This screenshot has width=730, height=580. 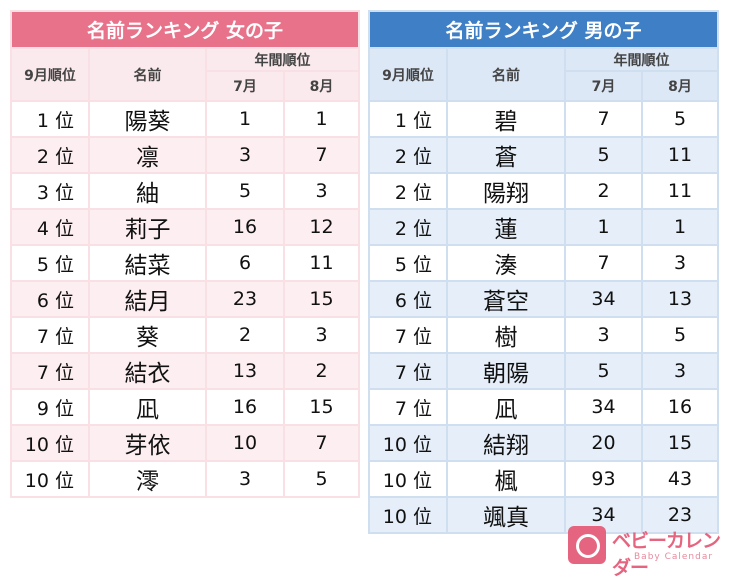 What do you see at coordinates (506, 74) in the screenshot?
I see `header-name: 名前` at bounding box center [506, 74].